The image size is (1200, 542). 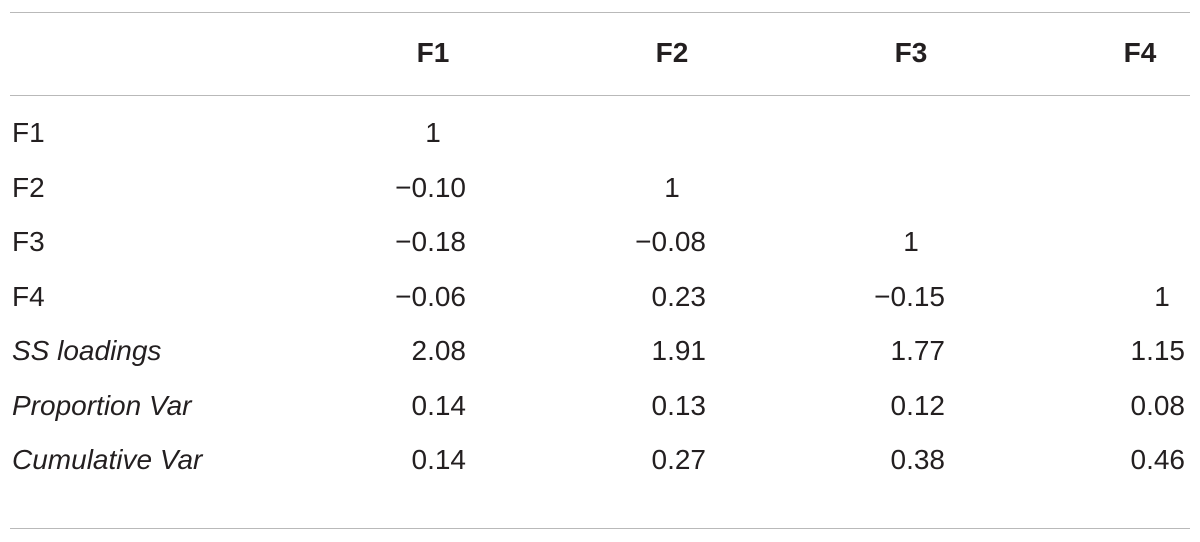 I want to click on row-label: F4, so click(x=28, y=296).